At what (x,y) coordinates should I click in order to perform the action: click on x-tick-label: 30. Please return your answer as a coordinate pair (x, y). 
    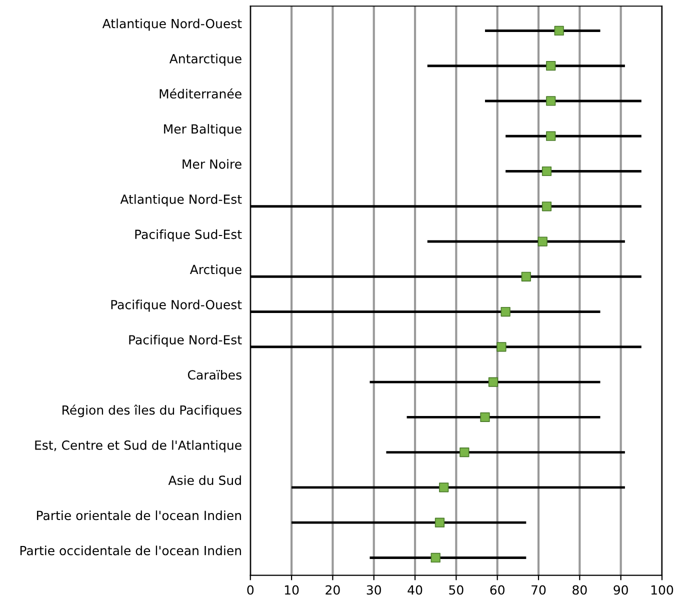
    Looking at the image, I should click on (373, 590).